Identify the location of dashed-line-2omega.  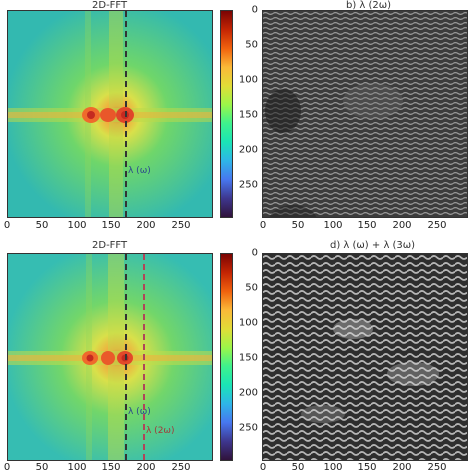
(144, 357).